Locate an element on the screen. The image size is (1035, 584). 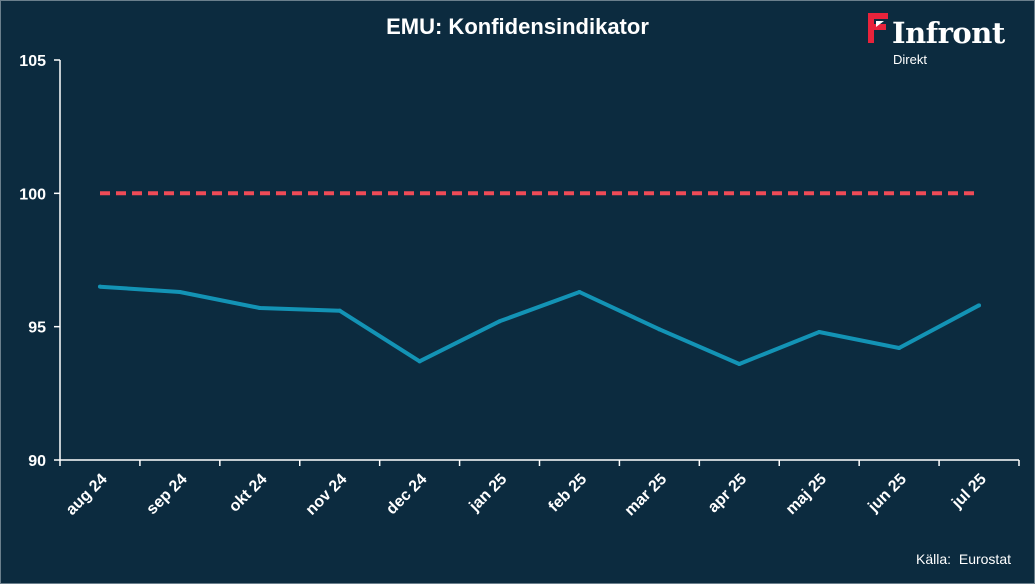
x-tick-label: sep 24 is located at coordinates (166, 494).